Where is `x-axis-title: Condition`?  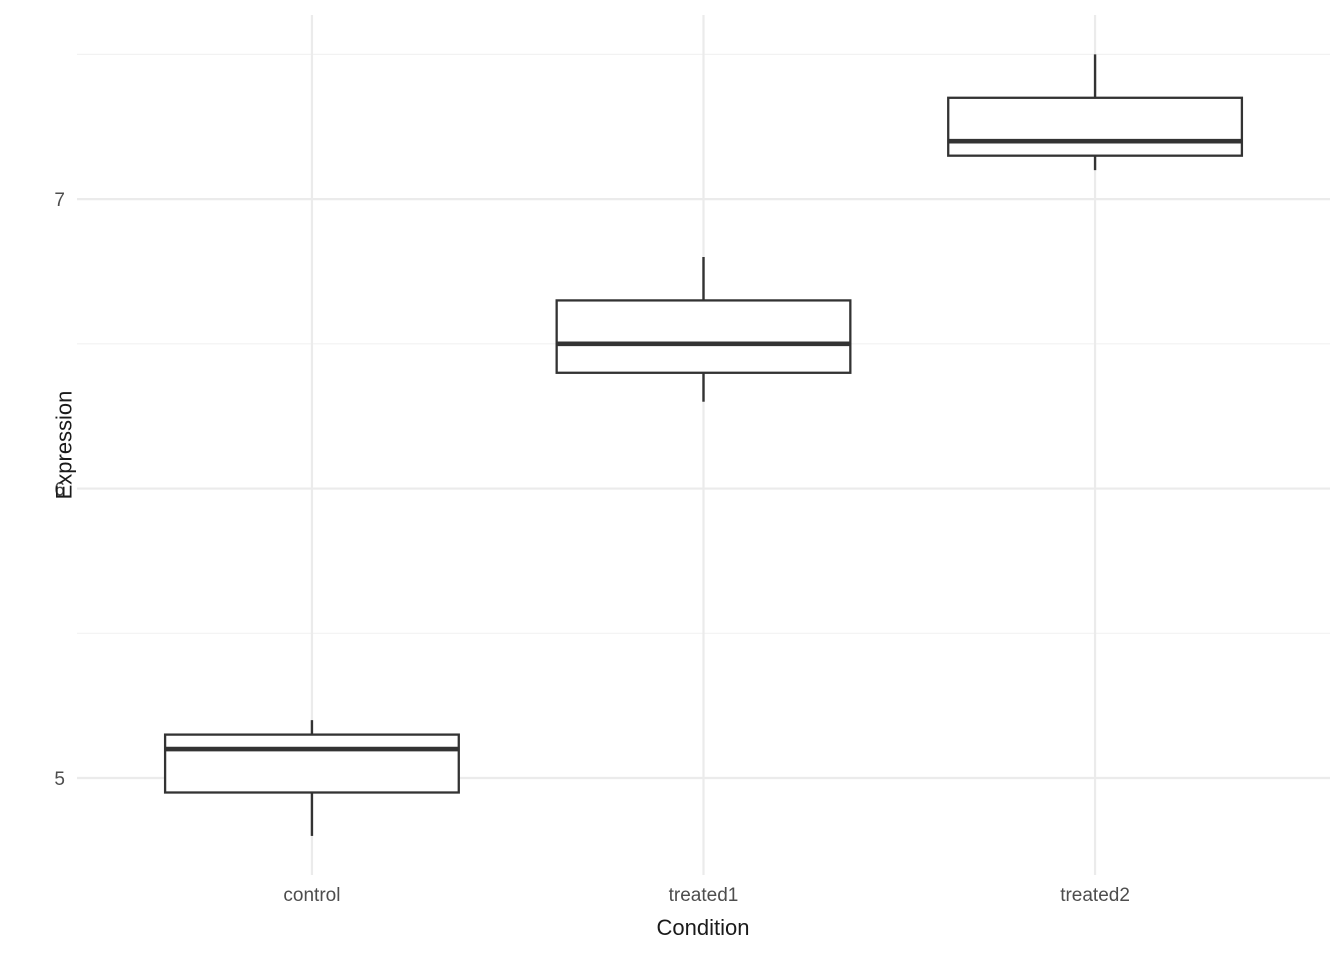 x-axis-title: Condition is located at coordinates (703, 927).